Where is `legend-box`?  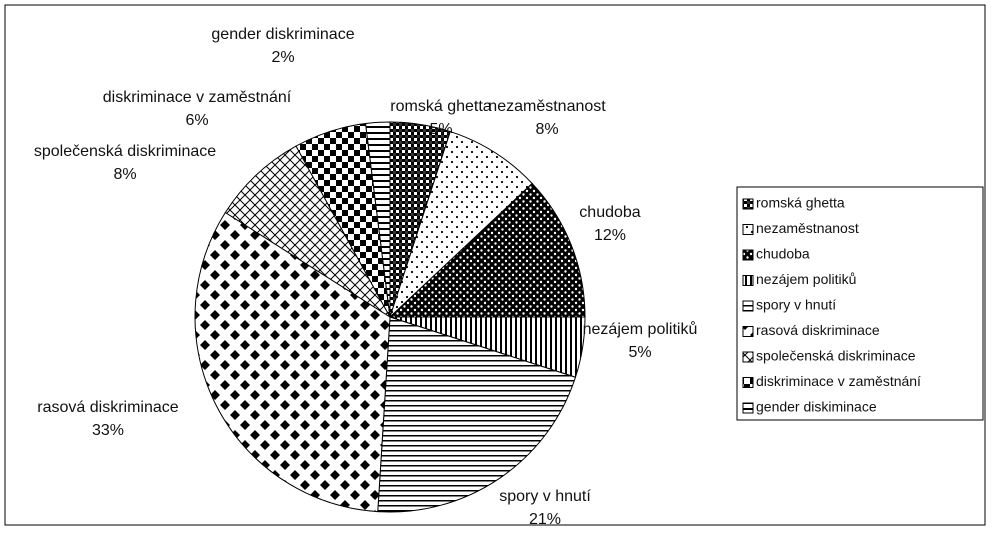
legend-box is located at coordinates (860, 303).